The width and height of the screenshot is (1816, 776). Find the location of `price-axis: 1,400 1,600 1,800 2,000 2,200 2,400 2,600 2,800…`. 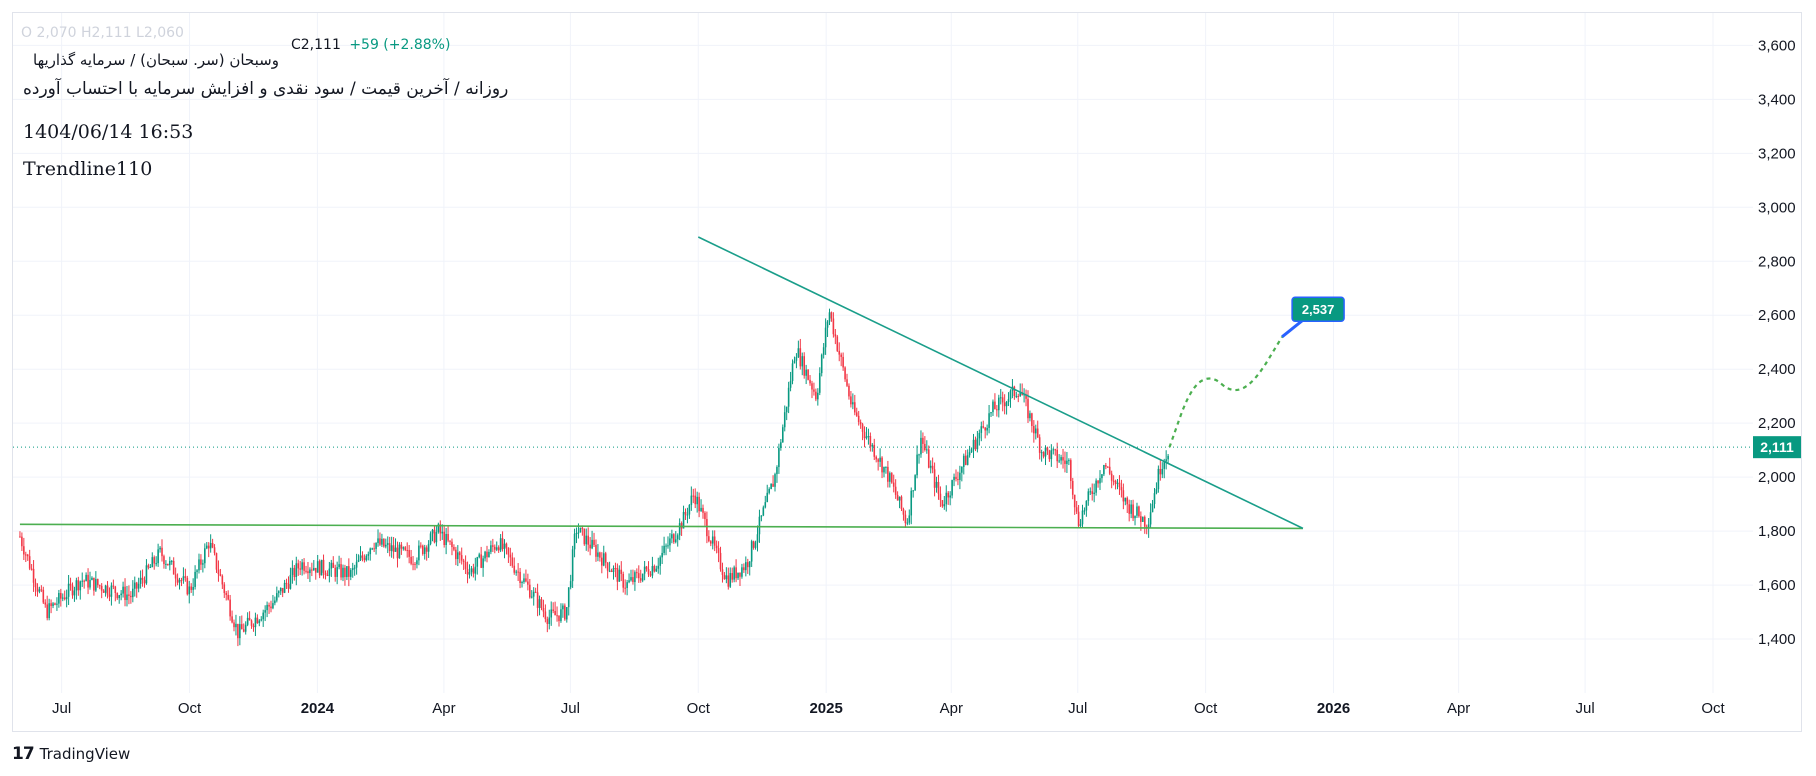

price-axis: 1,400 1,600 1,800 2,000 2,200 2,400 2,600 2,800… is located at coordinates (1777, 342).